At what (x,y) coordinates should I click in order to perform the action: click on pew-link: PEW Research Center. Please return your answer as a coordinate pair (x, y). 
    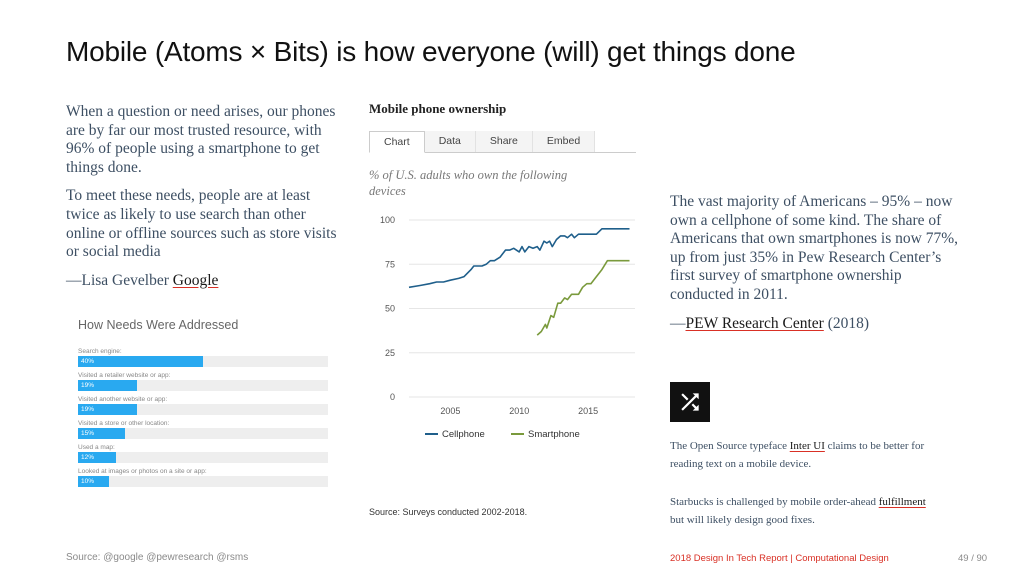
    Looking at the image, I should click on (754, 323).